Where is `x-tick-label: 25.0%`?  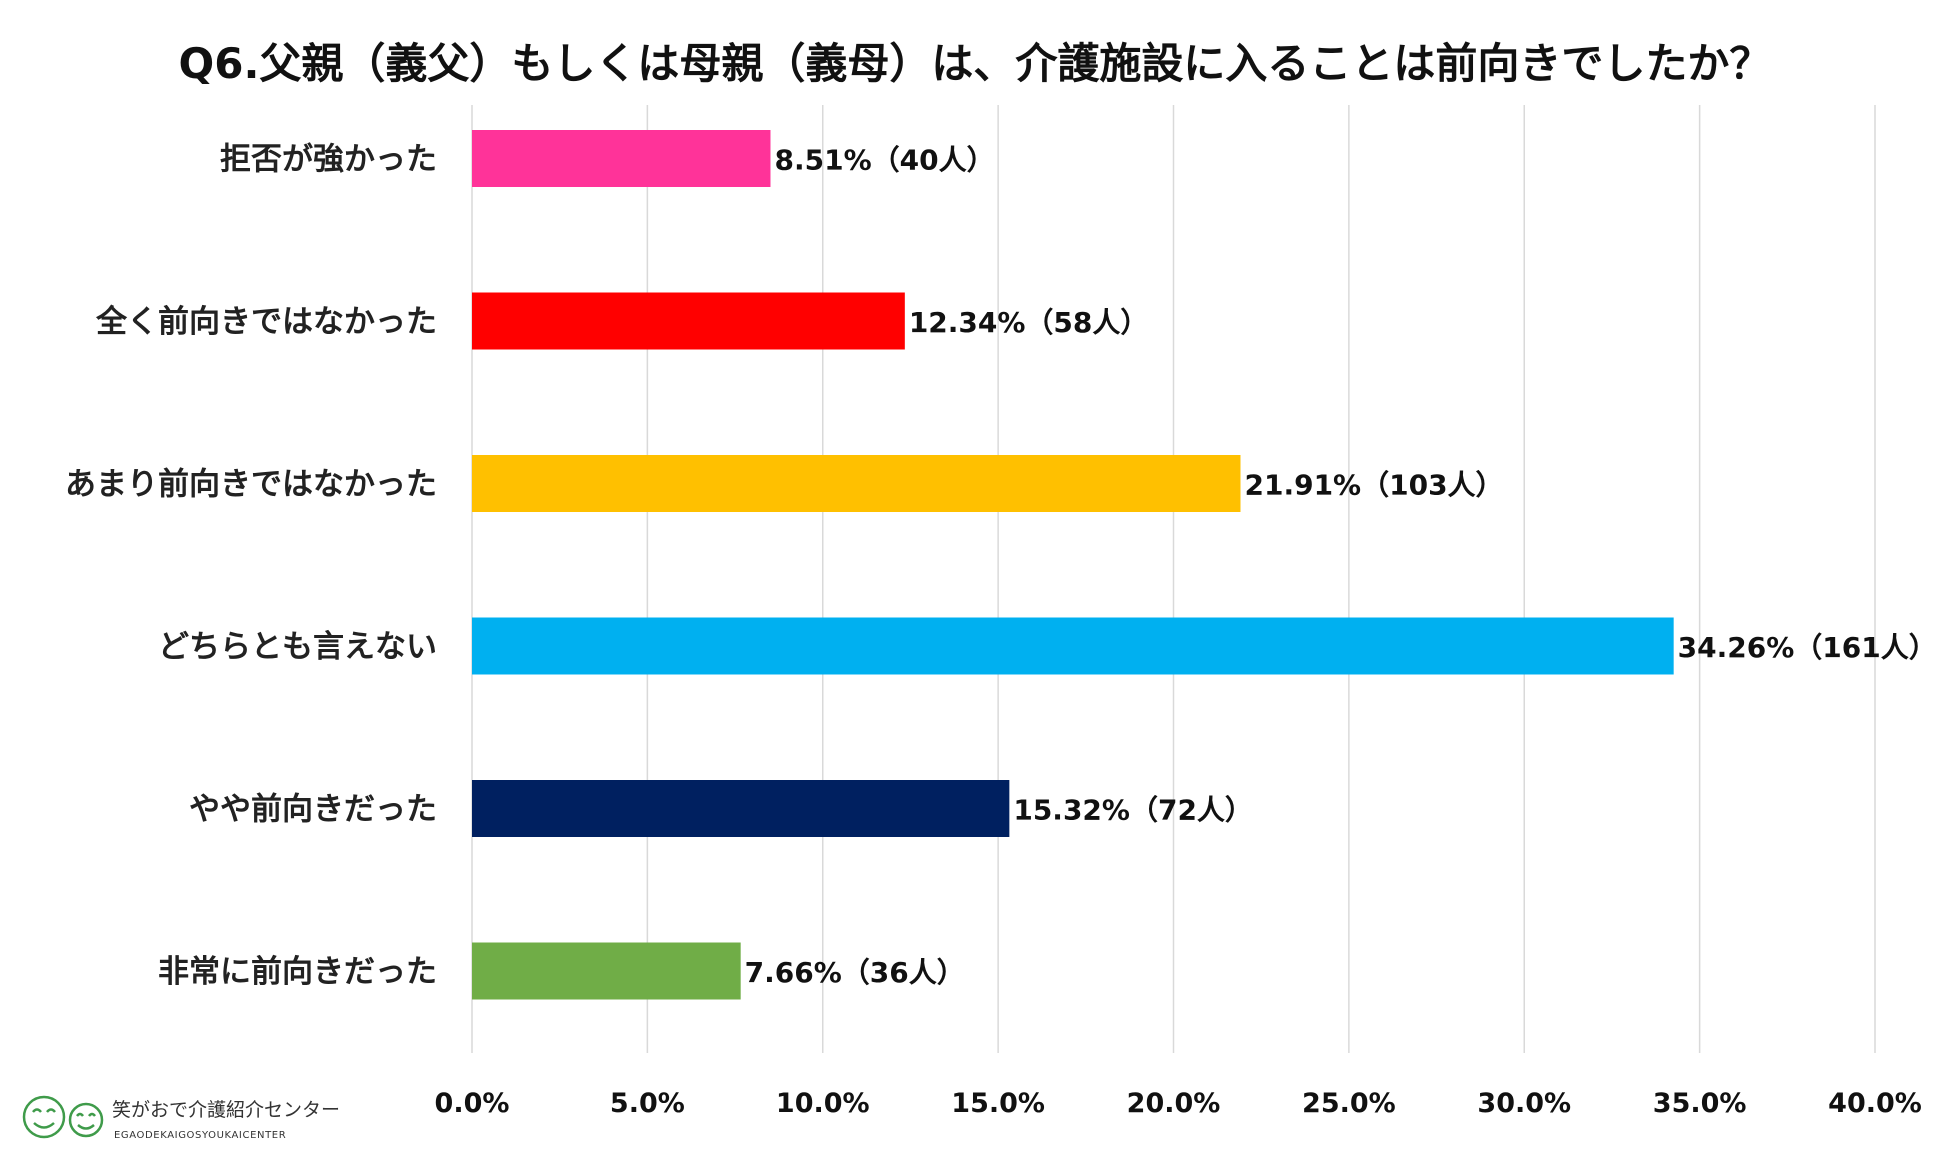 x-tick-label: 25.0% is located at coordinates (1349, 1103).